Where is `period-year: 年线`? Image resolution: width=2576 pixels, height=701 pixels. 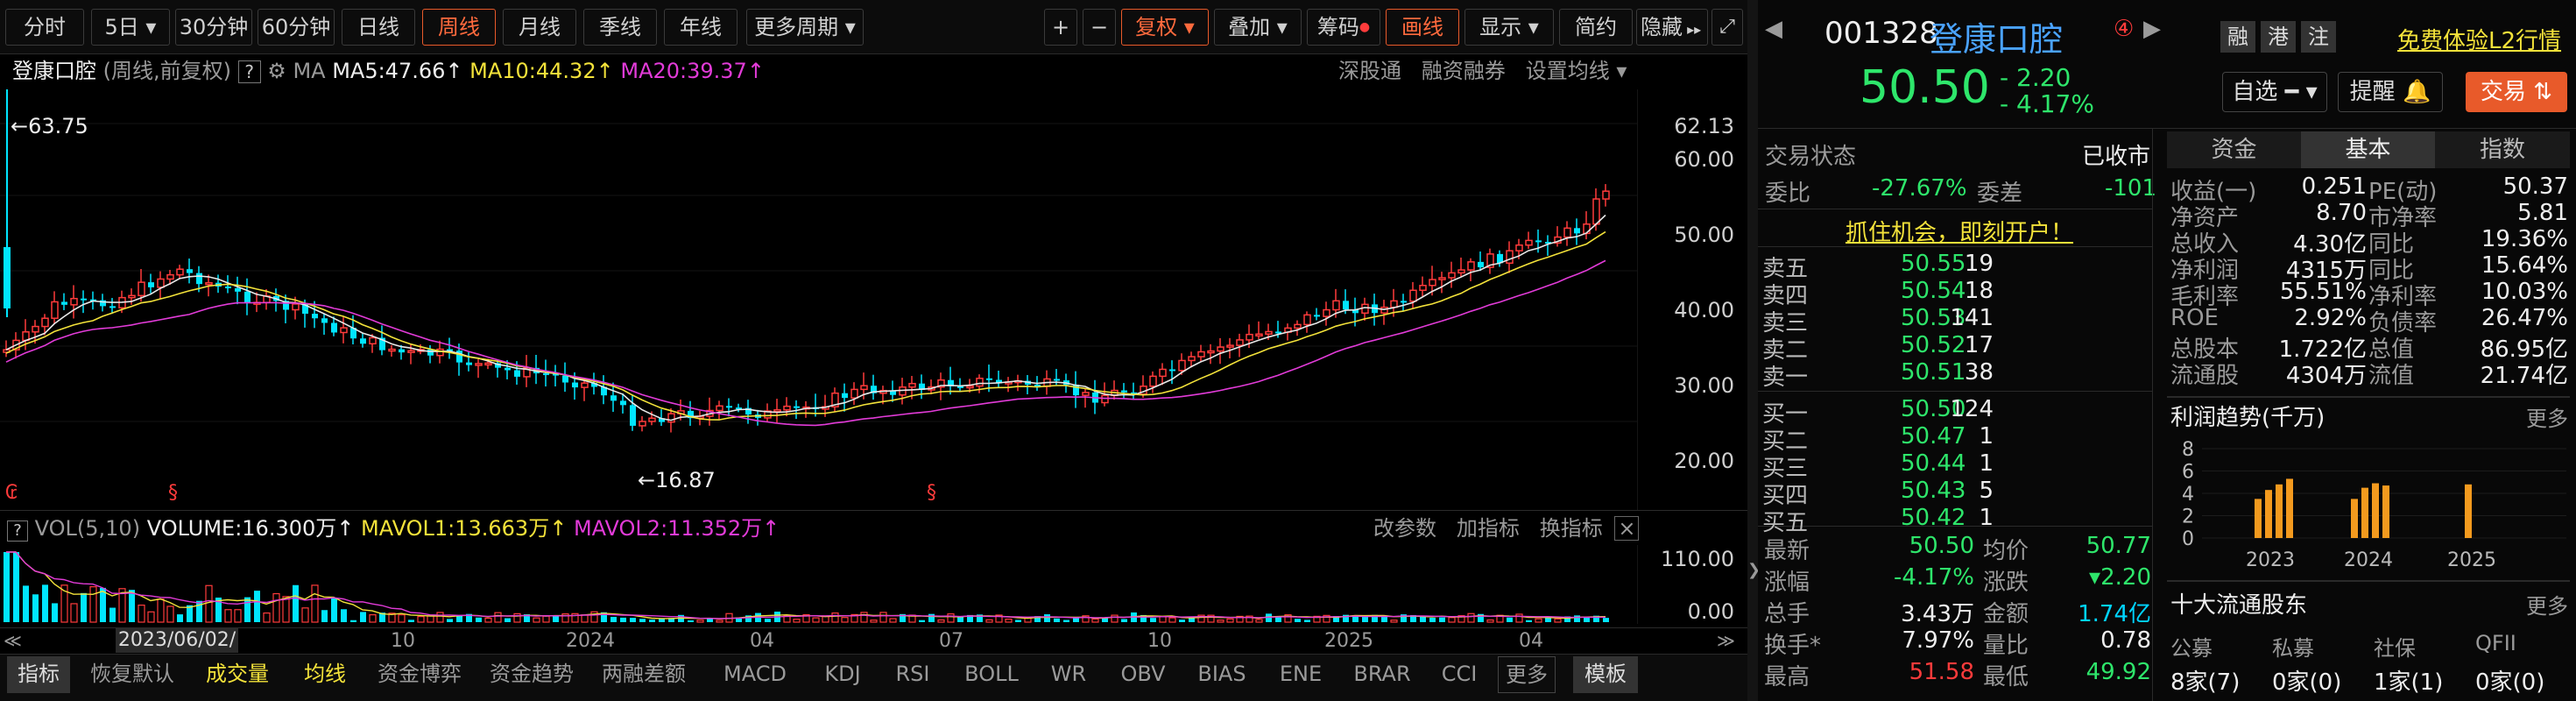 period-year: 年线 is located at coordinates (701, 27).